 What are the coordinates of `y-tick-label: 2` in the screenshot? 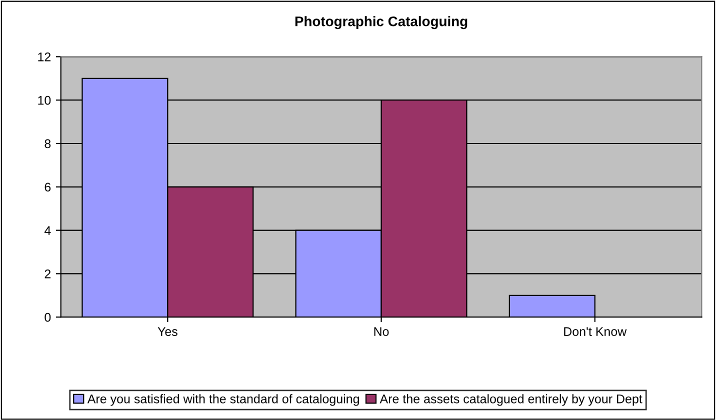 It's located at (47, 274).